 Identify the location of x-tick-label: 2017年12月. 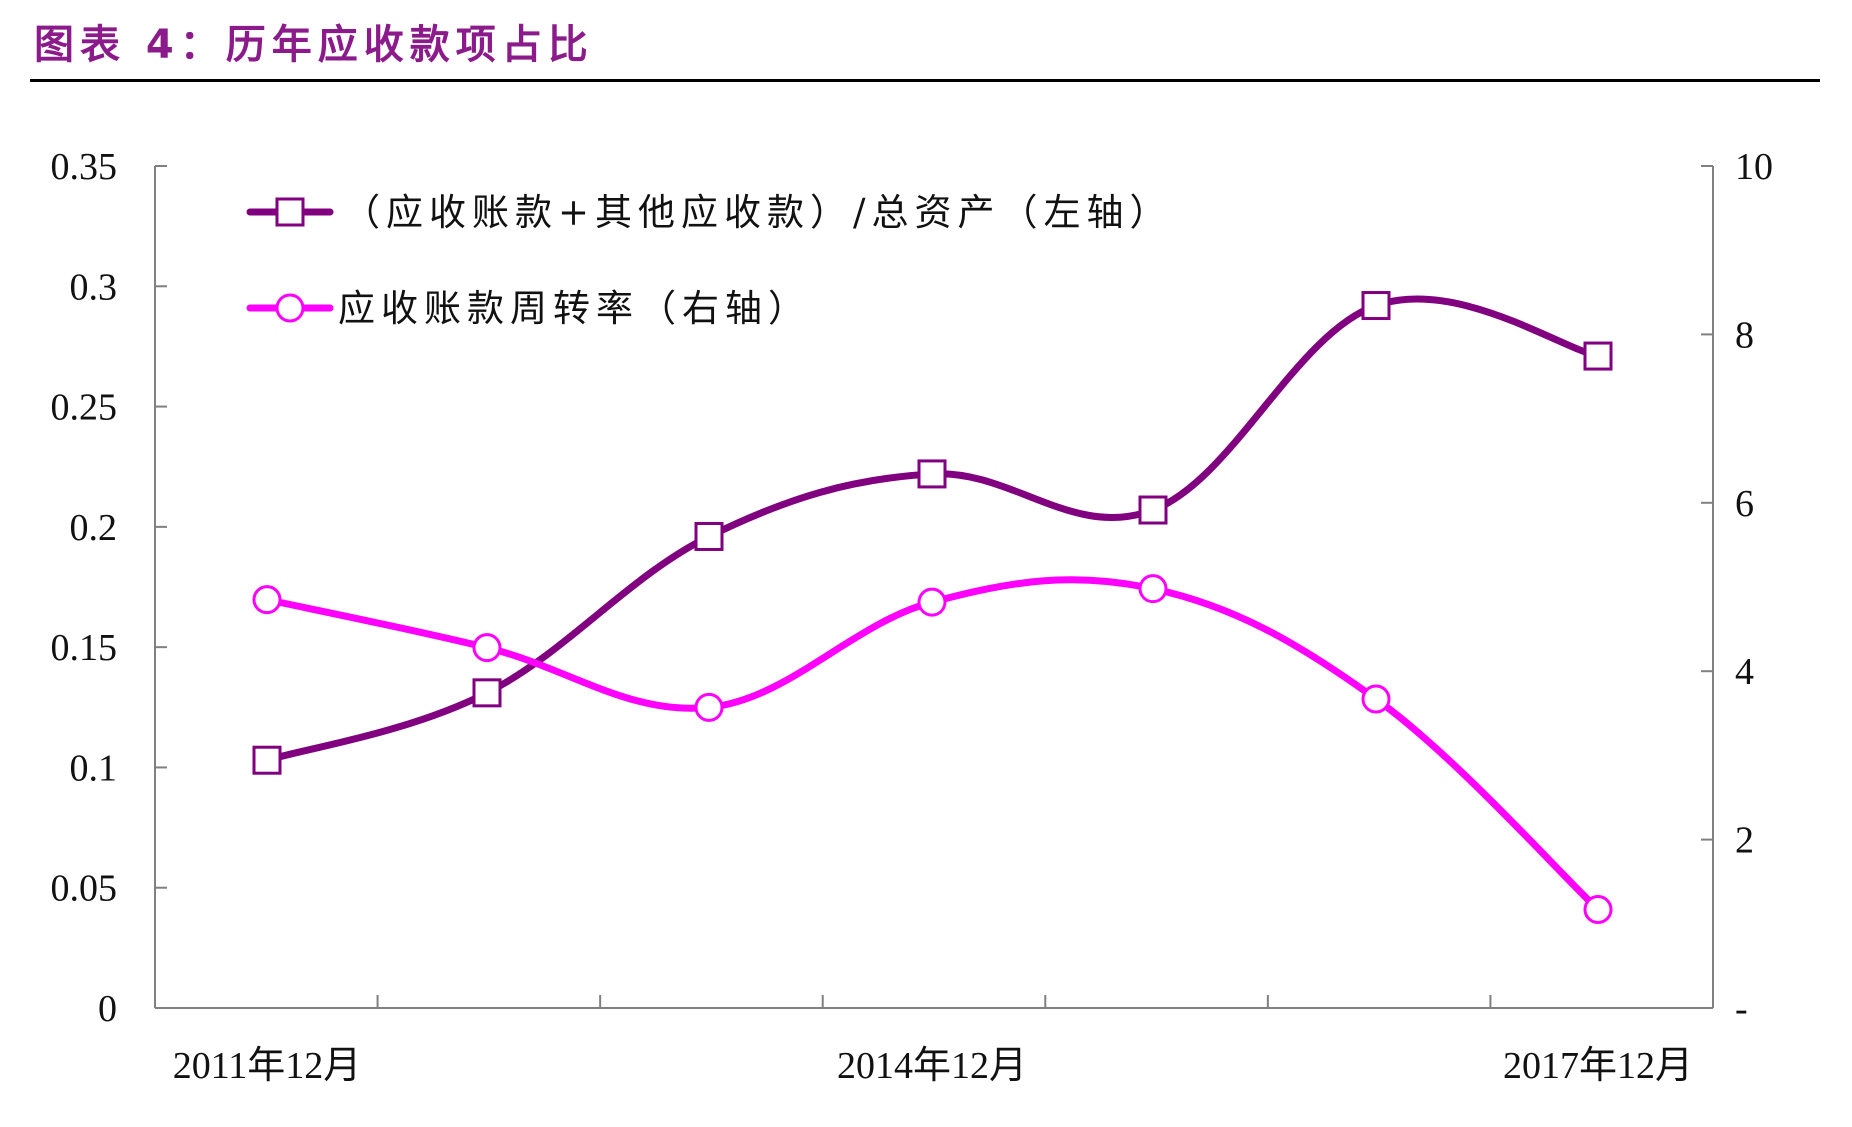
(1598, 1066).